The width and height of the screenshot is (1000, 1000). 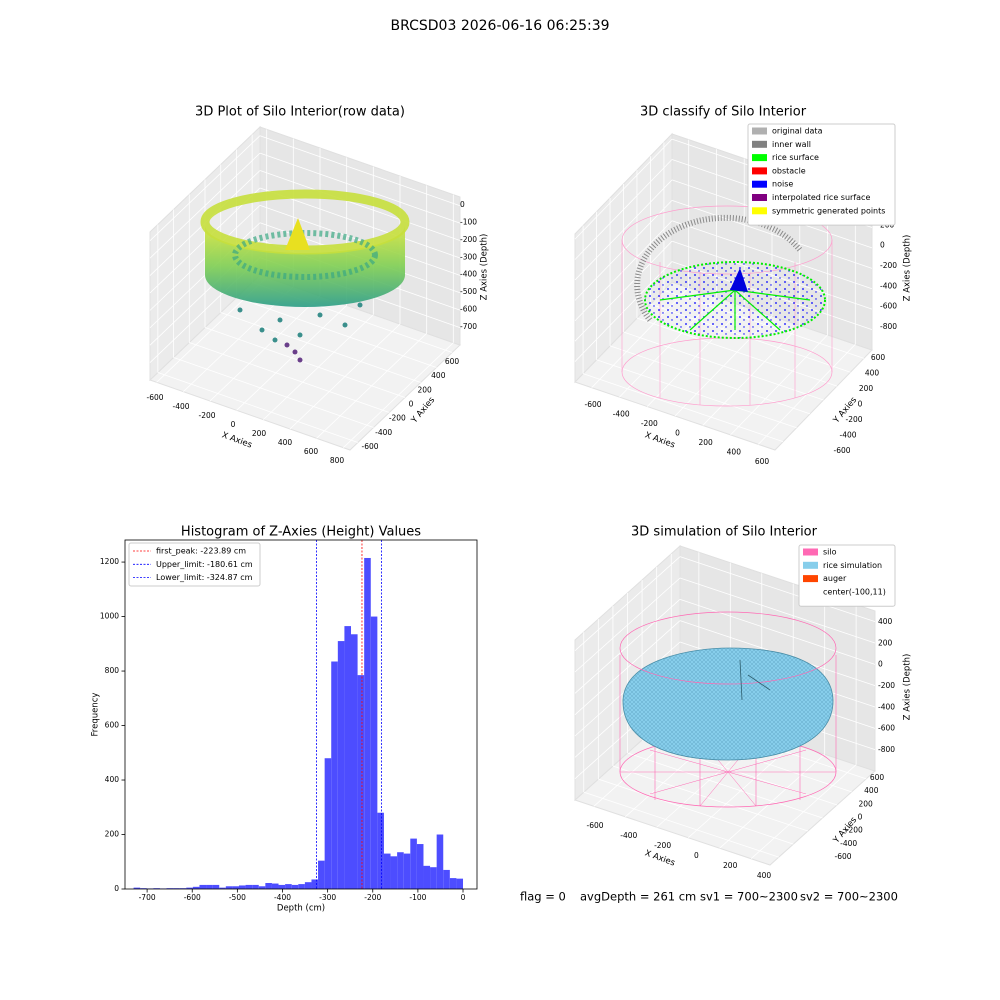 What do you see at coordinates (886, 749) in the screenshot?
I see `z-tick-label: -800` at bounding box center [886, 749].